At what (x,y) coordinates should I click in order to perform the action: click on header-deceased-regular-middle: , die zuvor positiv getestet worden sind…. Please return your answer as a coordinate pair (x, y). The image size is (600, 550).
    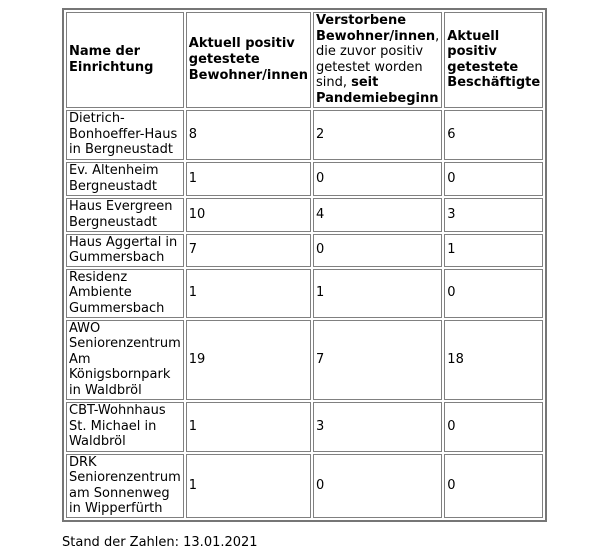
    Looking at the image, I should click on (377, 59).